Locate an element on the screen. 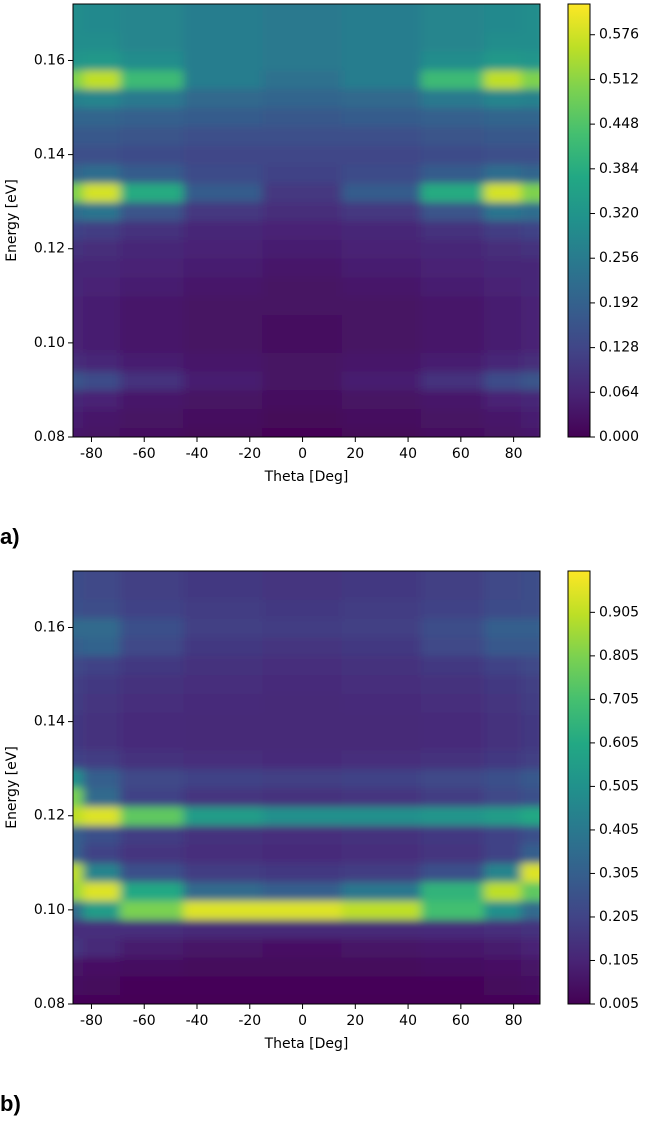 This screenshot has height=1127, width=649. colorbar-tick-label: 0.576 is located at coordinates (619, 35).